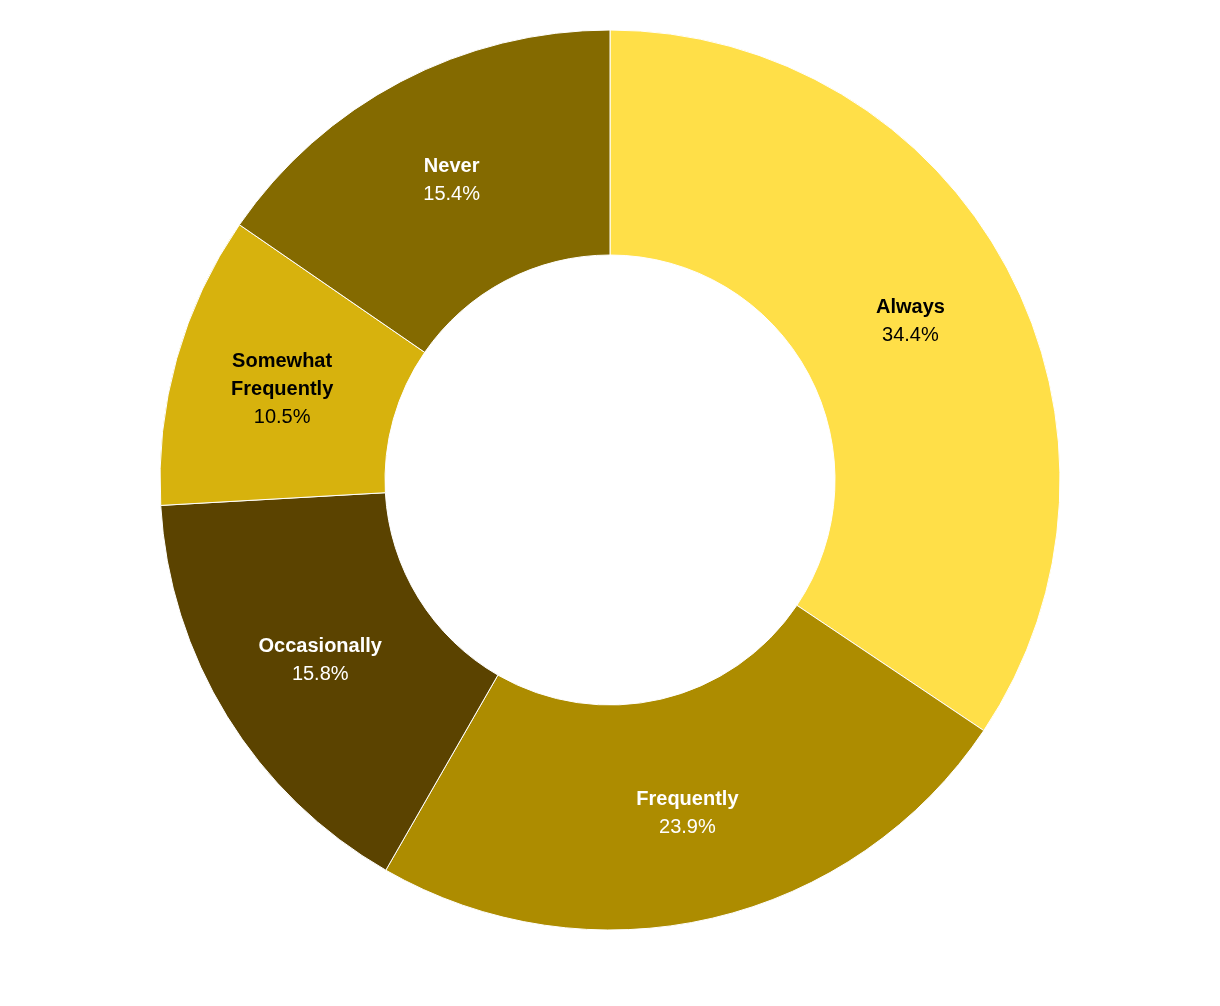 The image size is (1220, 1006). Describe the element at coordinates (320, 672) in the screenshot. I see `data-label: 15.8%` at that location.